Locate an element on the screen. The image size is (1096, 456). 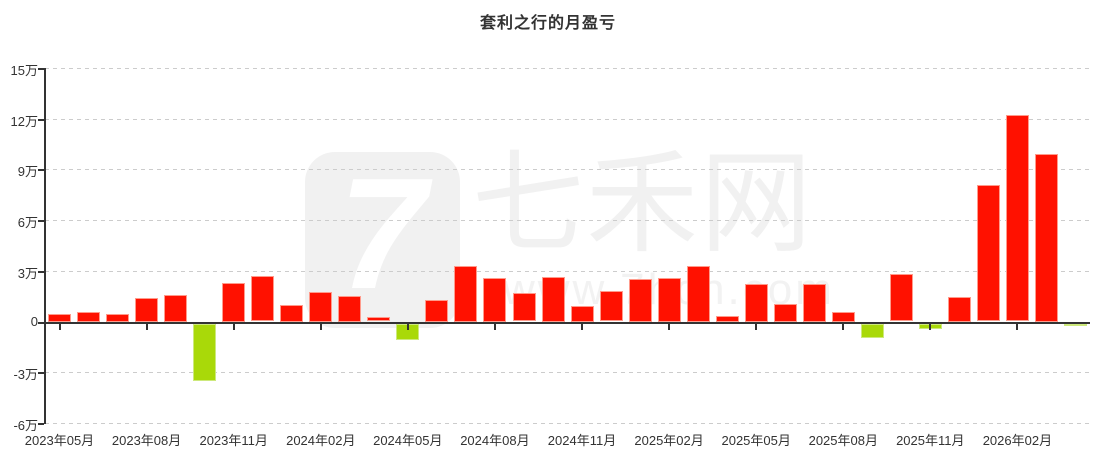
x-axis-label: 2025年05月 is located at coordinates (756, 440).